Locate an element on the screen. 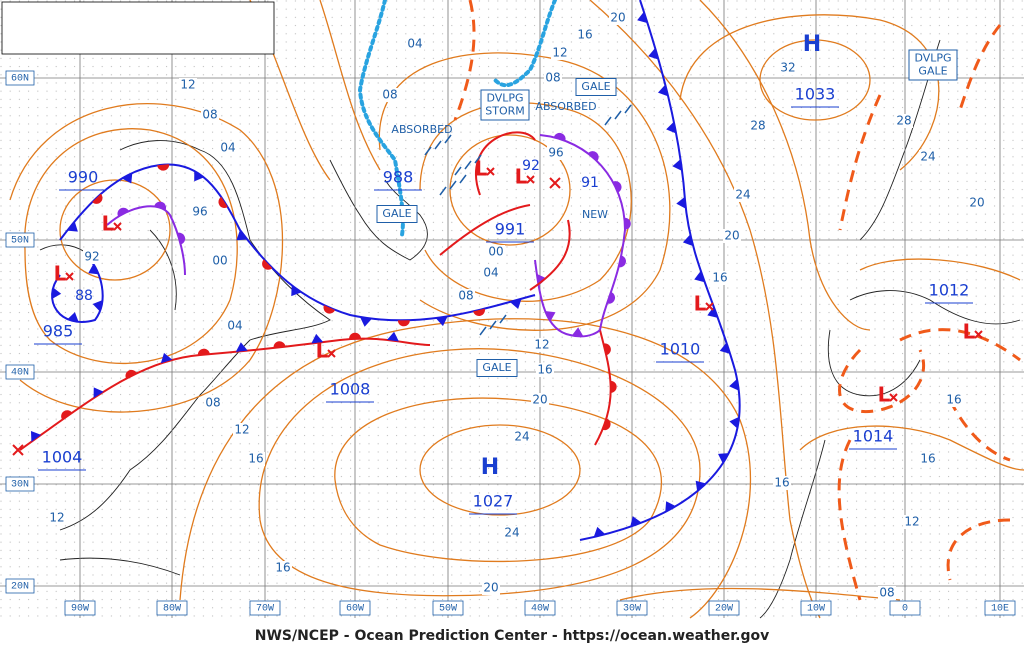 This screenshot has height=652, width=1024. longitude-label: 20W is located at coordinates (724, 609).